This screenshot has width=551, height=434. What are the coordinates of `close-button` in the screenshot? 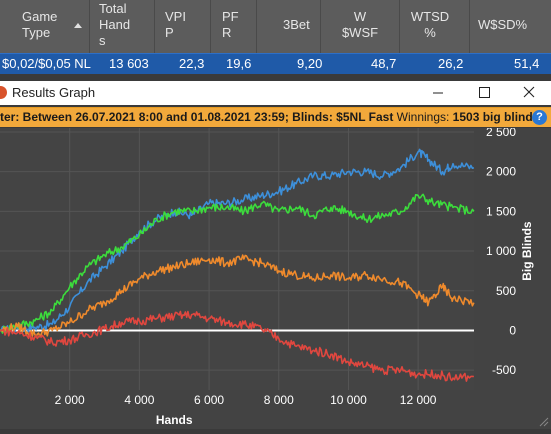 It's located at (528, 93).